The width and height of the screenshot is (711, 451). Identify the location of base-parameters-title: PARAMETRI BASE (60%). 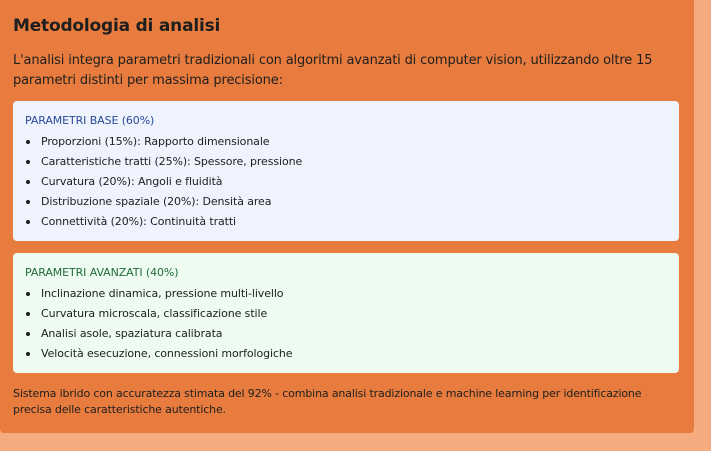
(90, 120).